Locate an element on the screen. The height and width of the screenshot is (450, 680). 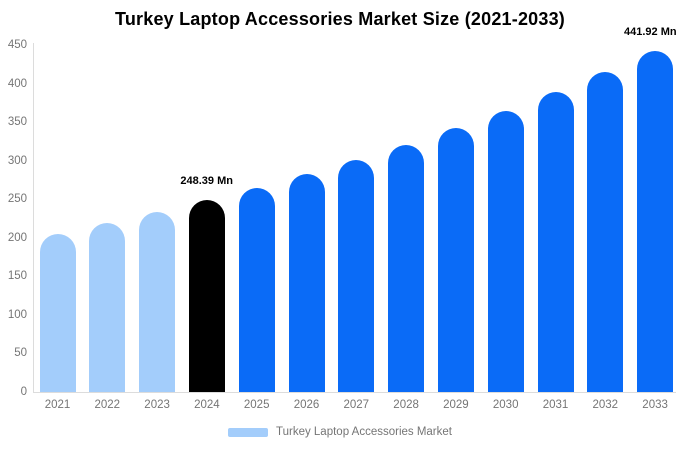
bar-2022 is located at coordinates (107, 307).